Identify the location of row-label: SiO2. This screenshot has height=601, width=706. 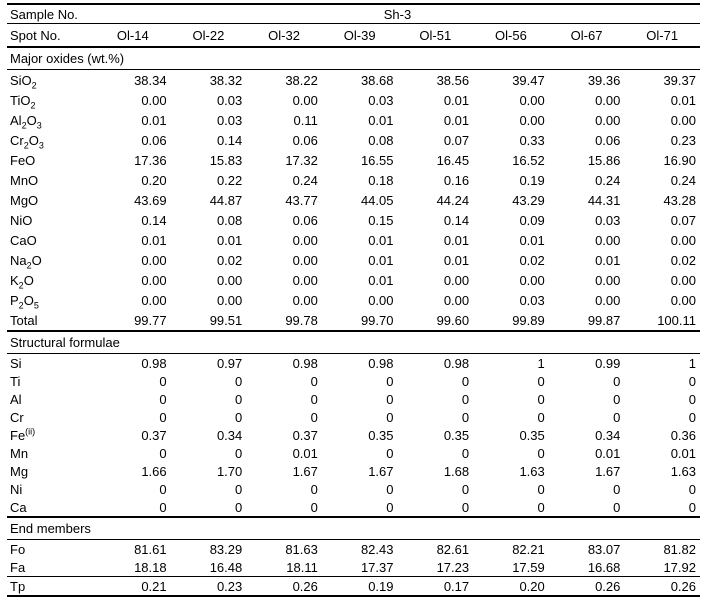
(23, 81).